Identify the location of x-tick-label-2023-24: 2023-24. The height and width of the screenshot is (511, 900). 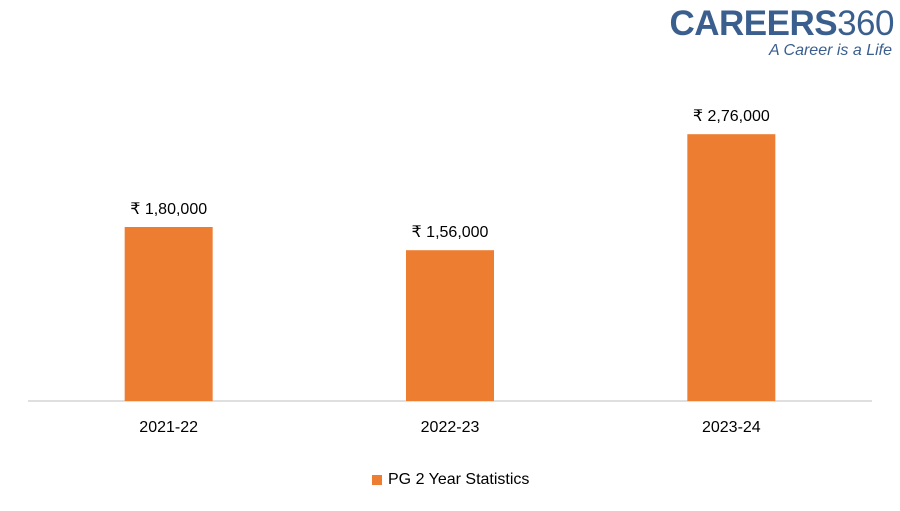
(731, 427).